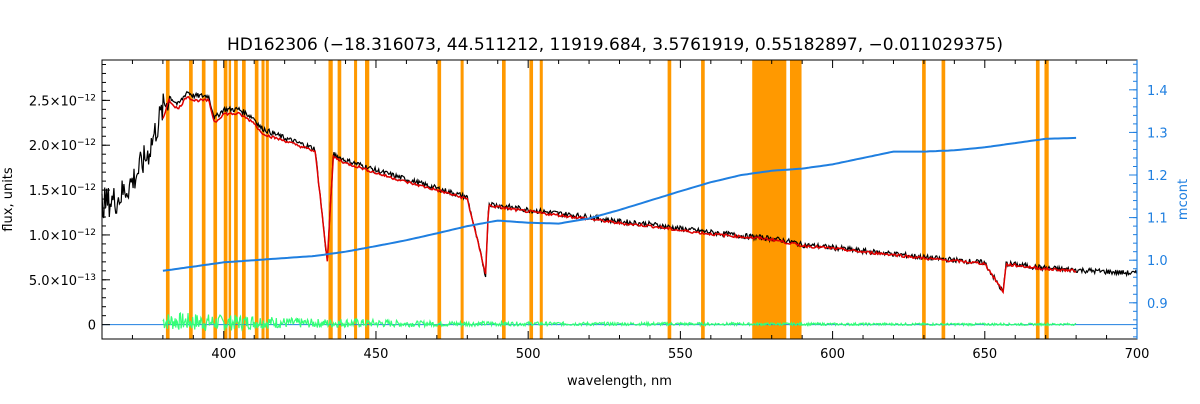 The width and height of the screenshot is (1200, 404). Describe the element at coordinates (1157, 304) in the screenshot. I see `y-right-tick-label: 0.9` at that location.